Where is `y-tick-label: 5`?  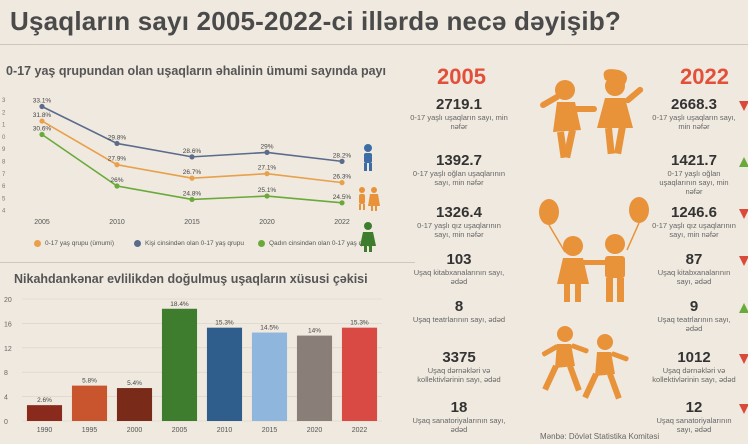
y-tick-label: 5 is located at coordinates (4, 199).